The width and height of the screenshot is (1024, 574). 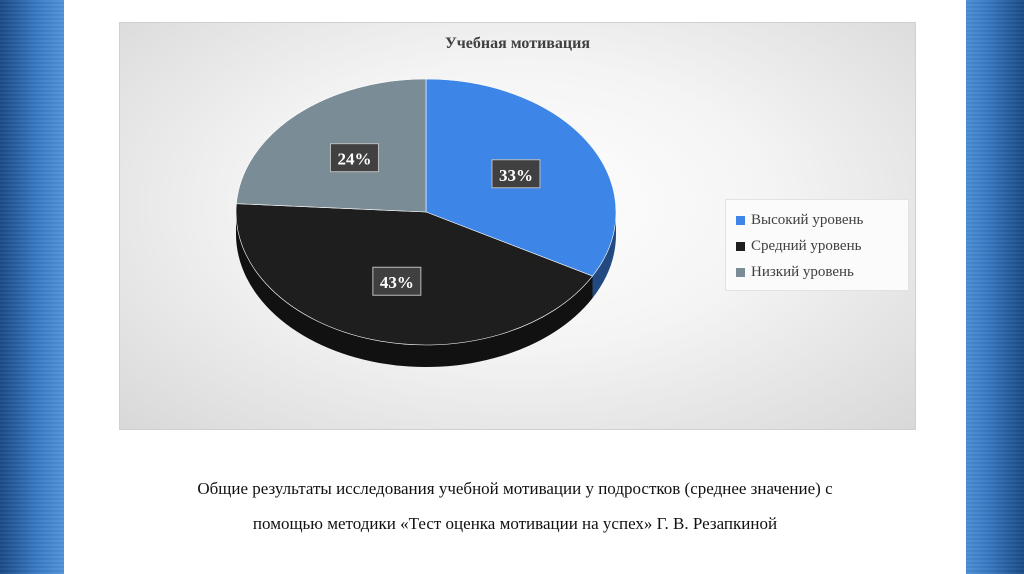 I want to click on data-label-high-text: 33%, so click(x=516, y=175).